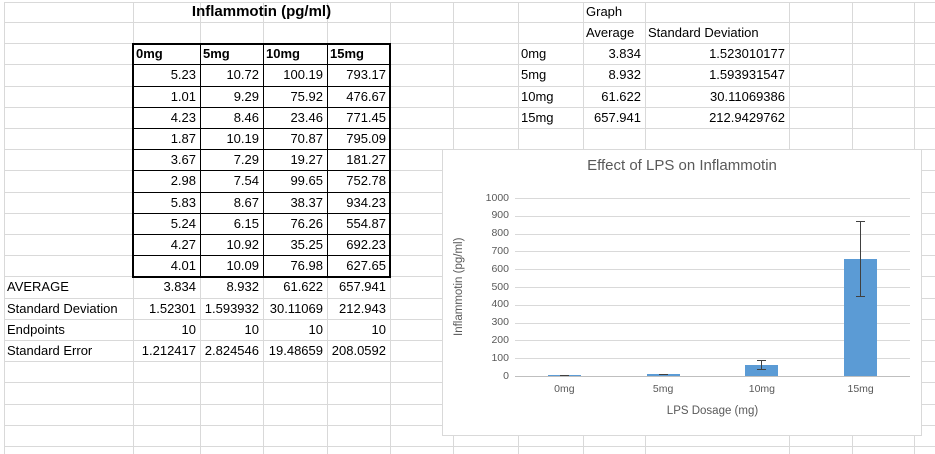 This screenshot has height=454, width=935. Describe the element at coordinates (861, 221) in the screenshot. I see `error-bar-cap-top-15mg` at that location.